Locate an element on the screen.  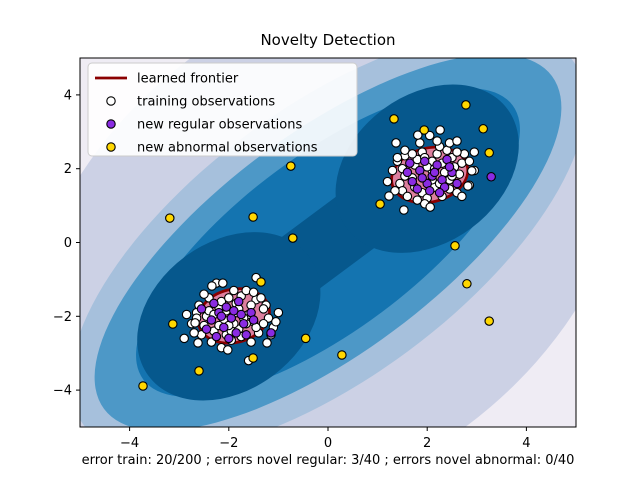
x-tick-label: −4 is located at coordinates (129, 443).